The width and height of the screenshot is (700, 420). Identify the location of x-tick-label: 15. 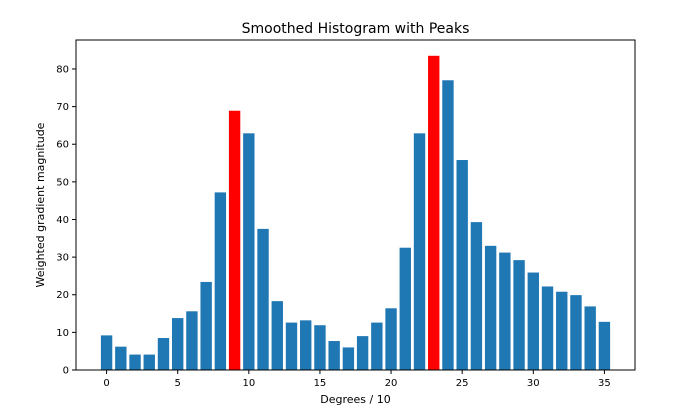
(320, 383).